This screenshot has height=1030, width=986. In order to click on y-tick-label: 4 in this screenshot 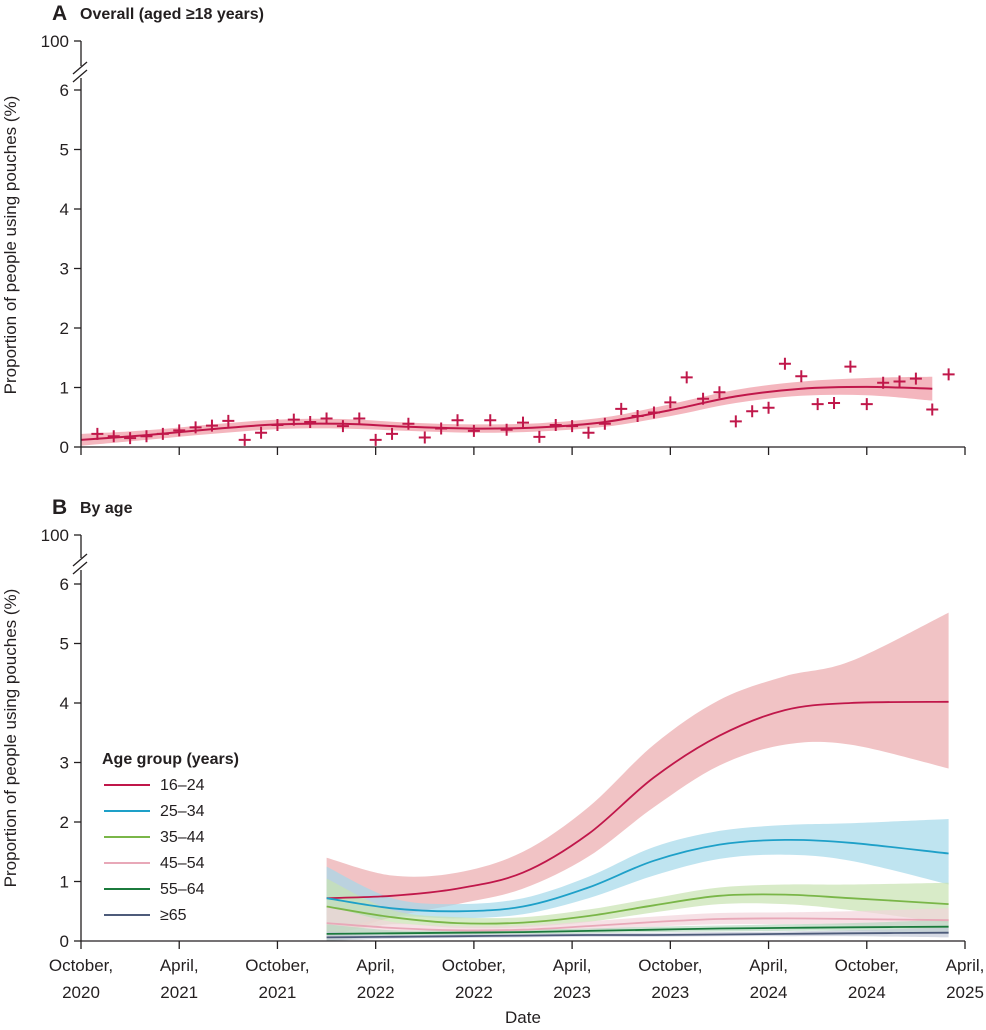, I will do `click(64, 703)`.